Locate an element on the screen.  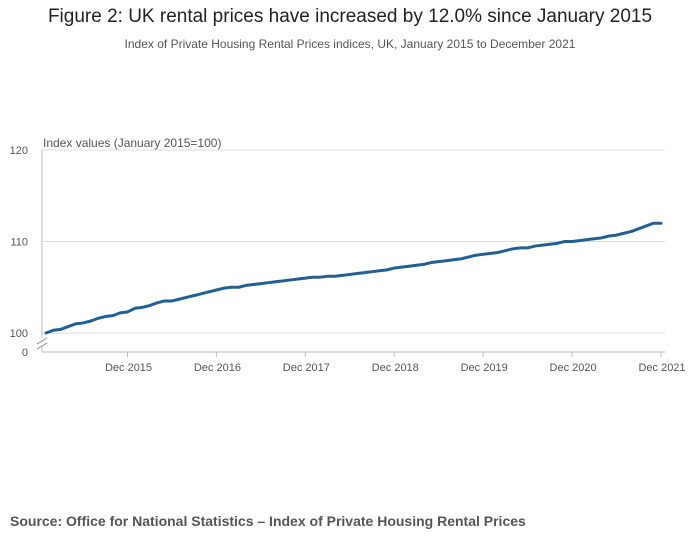
axis-break-mask is located at coordinates (42, 342).